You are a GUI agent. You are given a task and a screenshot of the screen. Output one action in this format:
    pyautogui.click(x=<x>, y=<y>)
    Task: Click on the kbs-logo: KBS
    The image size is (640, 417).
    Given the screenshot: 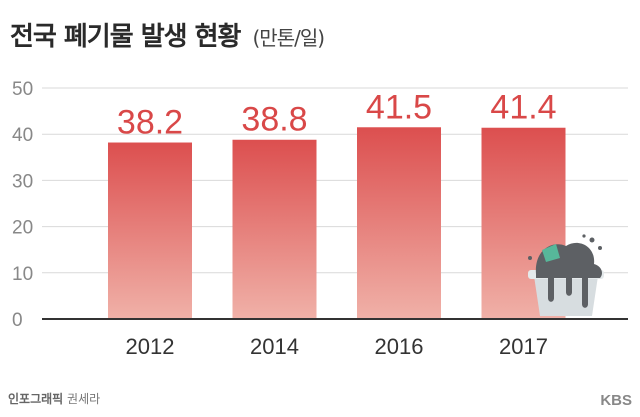 What is the action you would take?
    pyautogui.click(x=616, y=400)
    